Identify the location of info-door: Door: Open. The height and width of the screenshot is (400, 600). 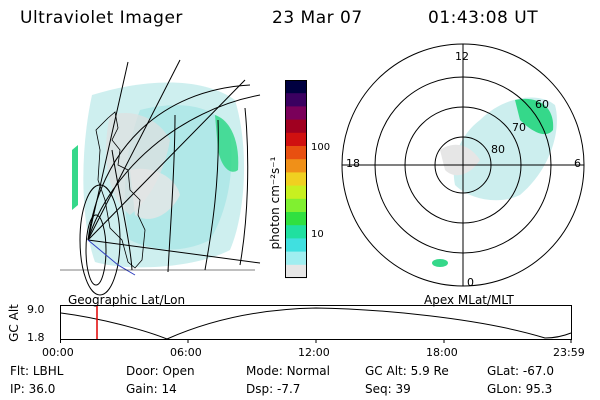
(160, 371).